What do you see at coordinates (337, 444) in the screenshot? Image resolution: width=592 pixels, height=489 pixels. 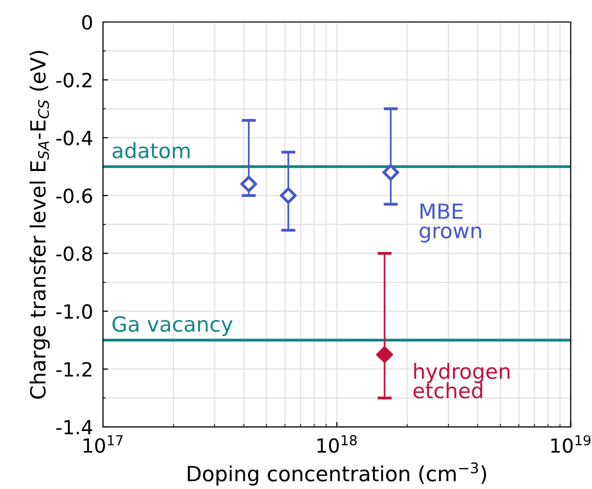 I see `x-tick-label: 10$^{18}$` at bounding box center [337, 444].